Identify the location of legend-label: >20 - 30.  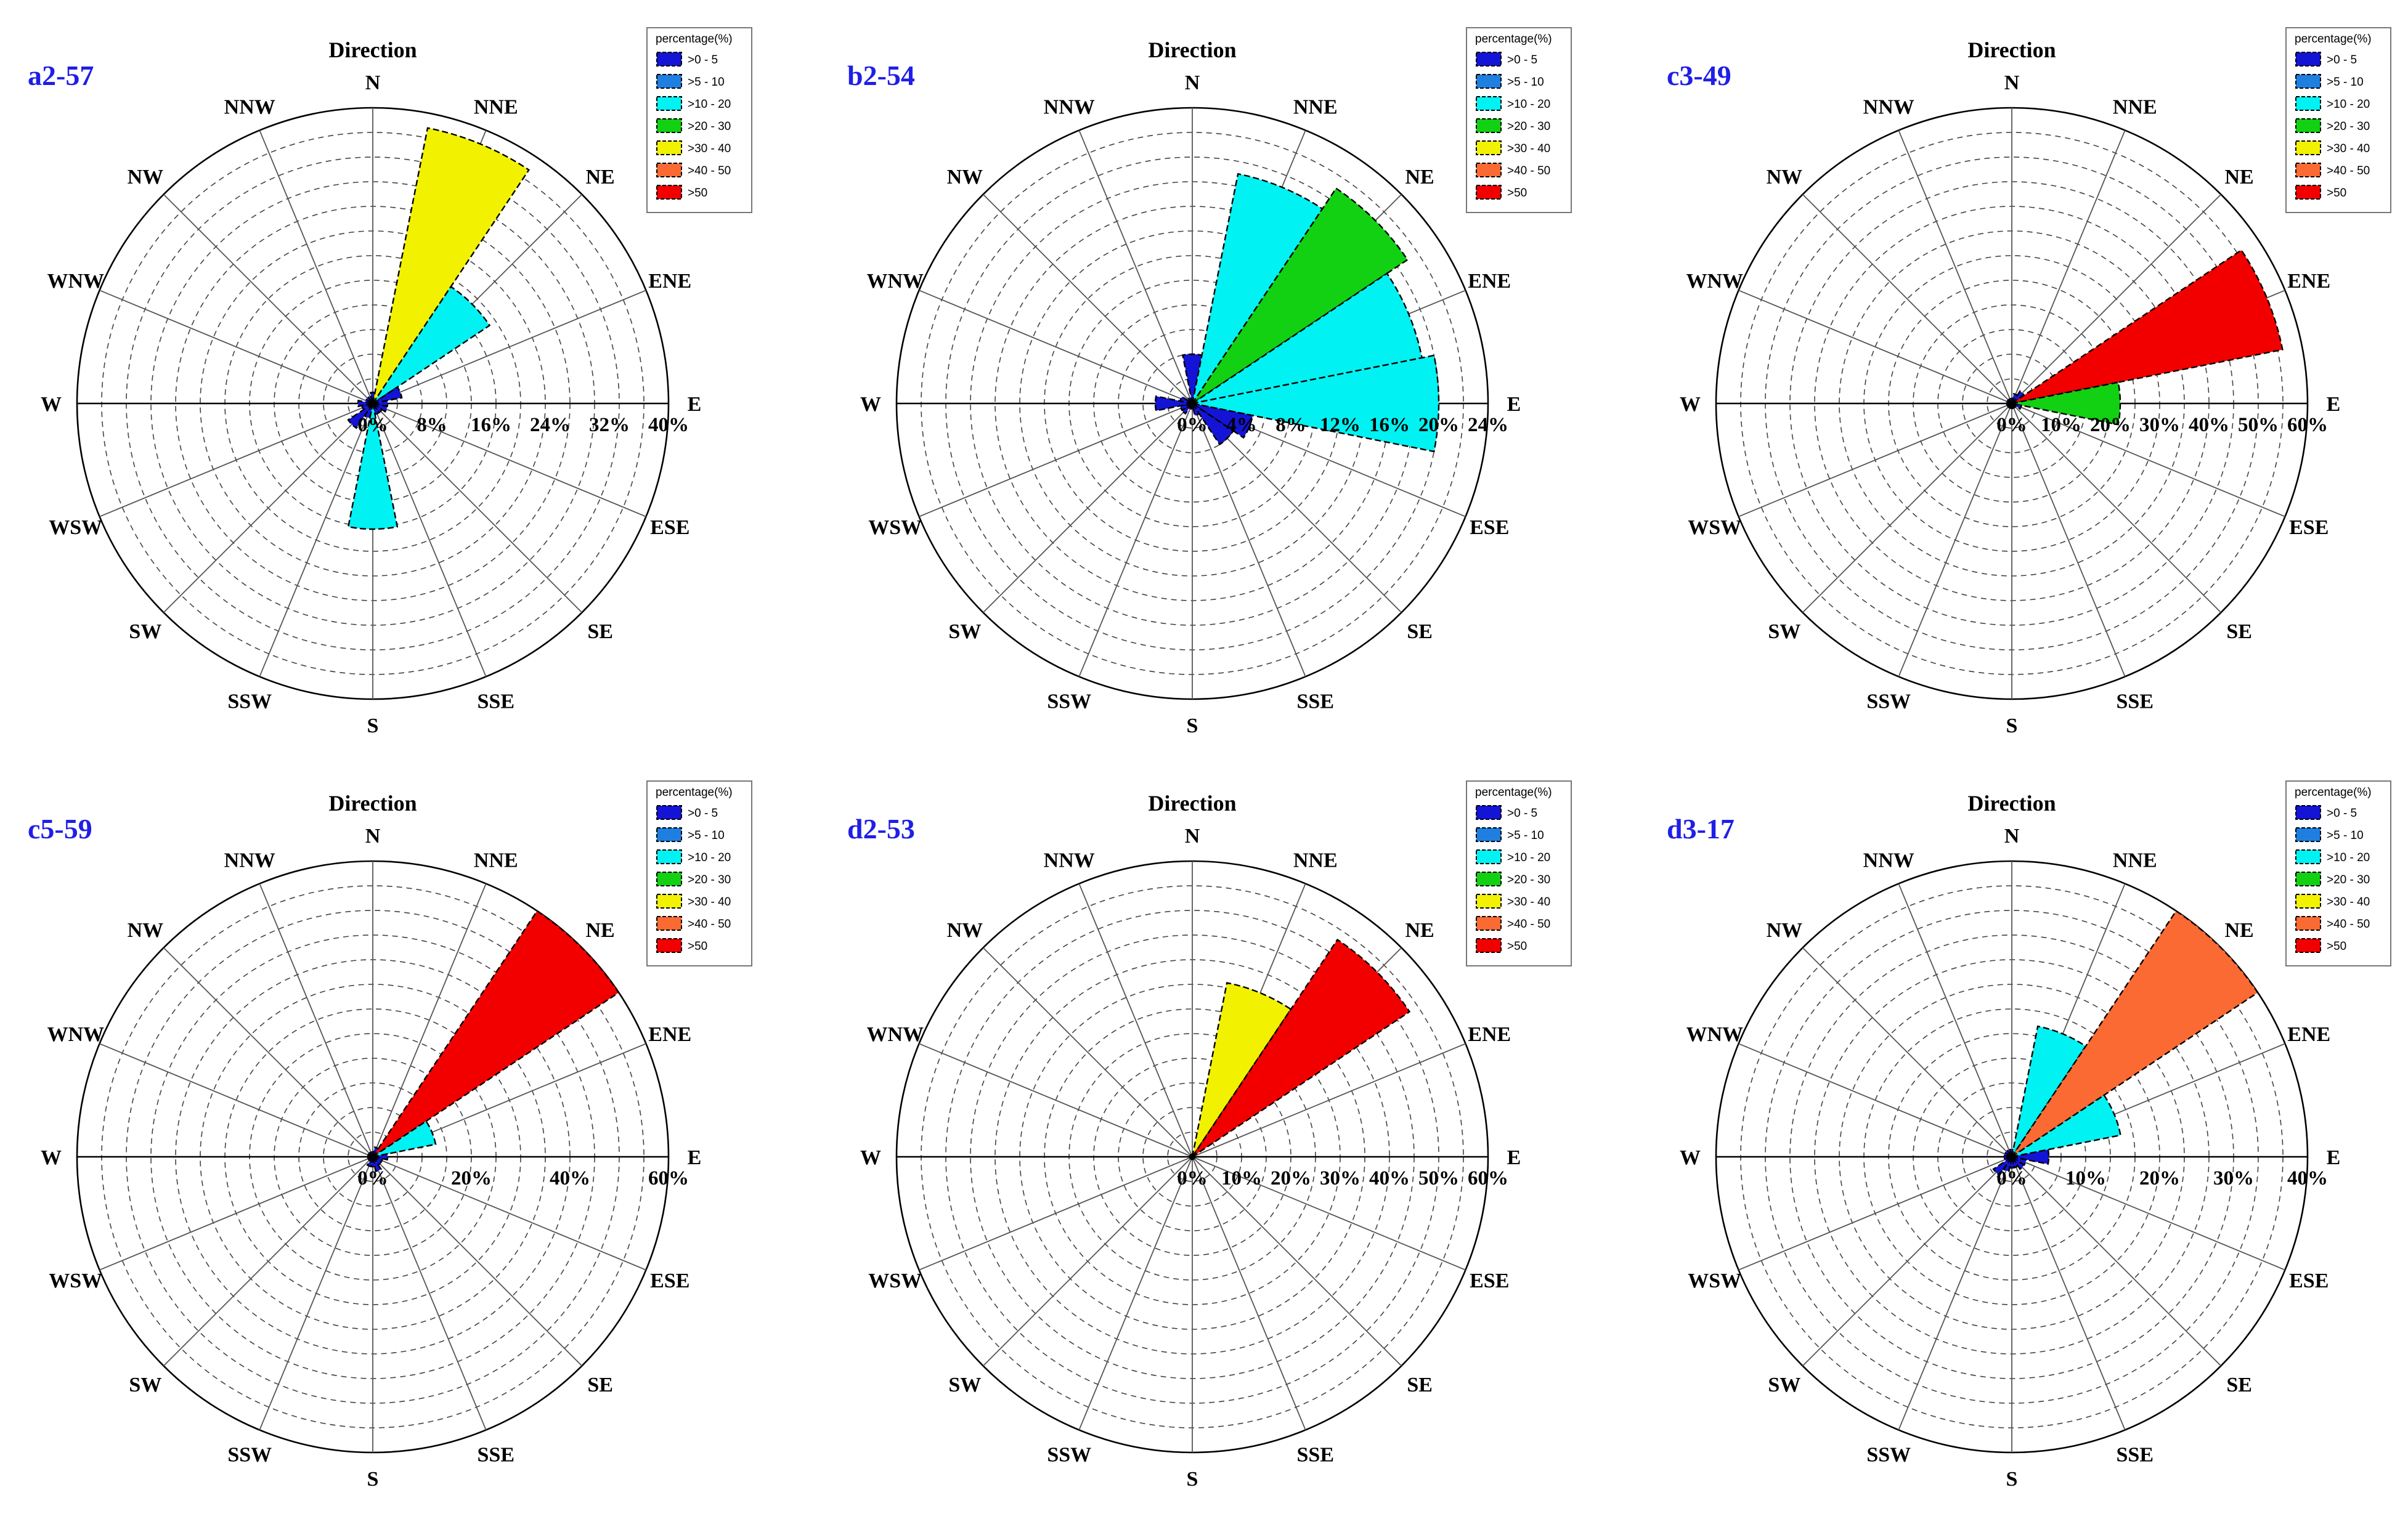
(2348, 880).